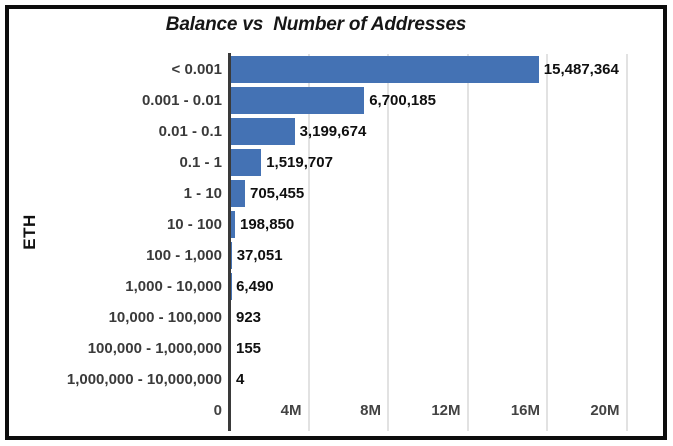 The image size is (673, 446). Describe the element at coordinates (181, 100) in the screenshot. I see `category-label: 0.001 - 0.01` at that location.